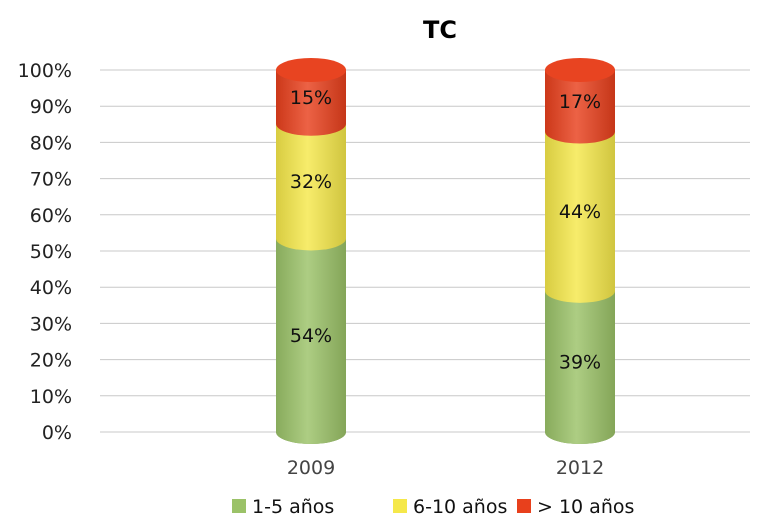  Describe the element at coordinates (585, 507) in the screenshot. I see `legend-label: > 10 años` at that location.